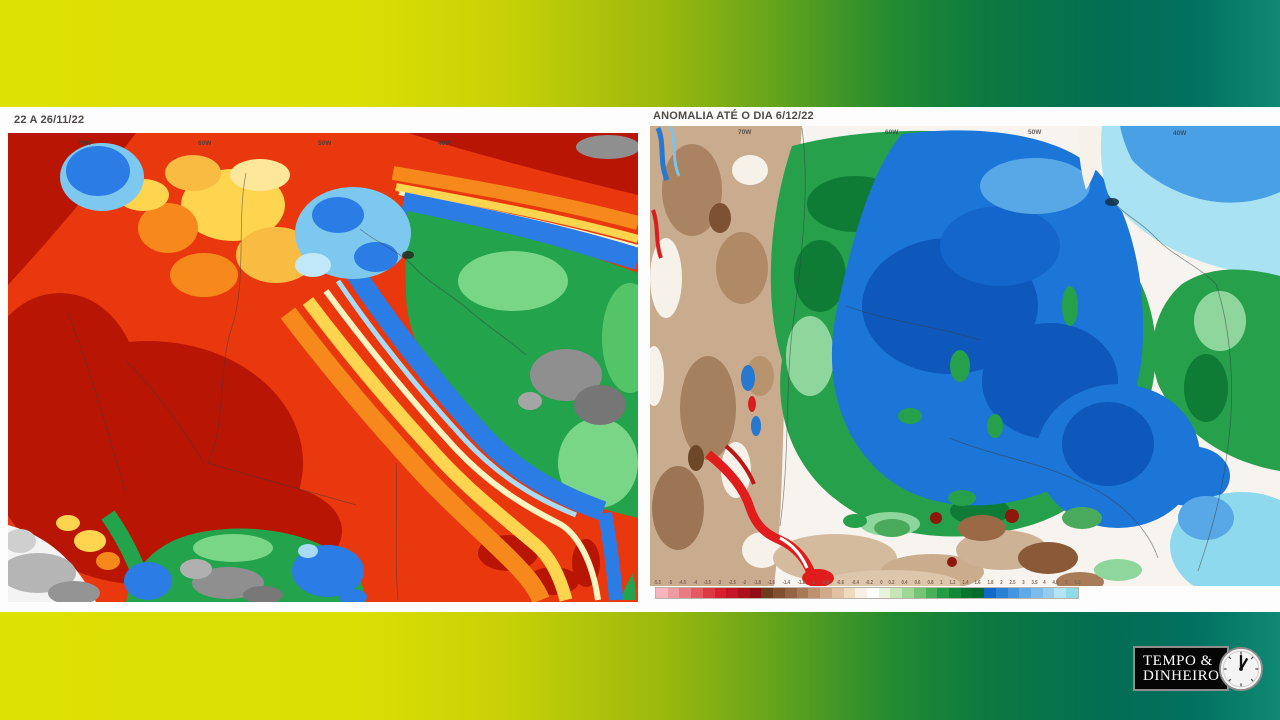  I want to click on colorbar-tick-label: -3, so click(719, 583).